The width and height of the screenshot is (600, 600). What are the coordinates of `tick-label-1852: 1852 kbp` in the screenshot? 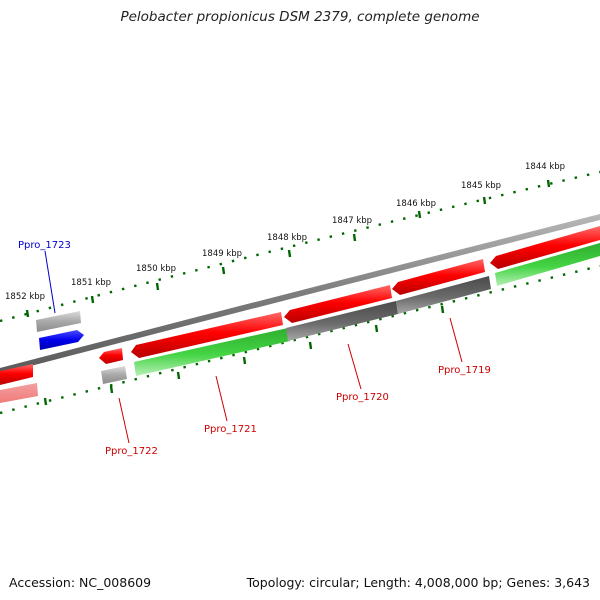 It's located at (25, 297).